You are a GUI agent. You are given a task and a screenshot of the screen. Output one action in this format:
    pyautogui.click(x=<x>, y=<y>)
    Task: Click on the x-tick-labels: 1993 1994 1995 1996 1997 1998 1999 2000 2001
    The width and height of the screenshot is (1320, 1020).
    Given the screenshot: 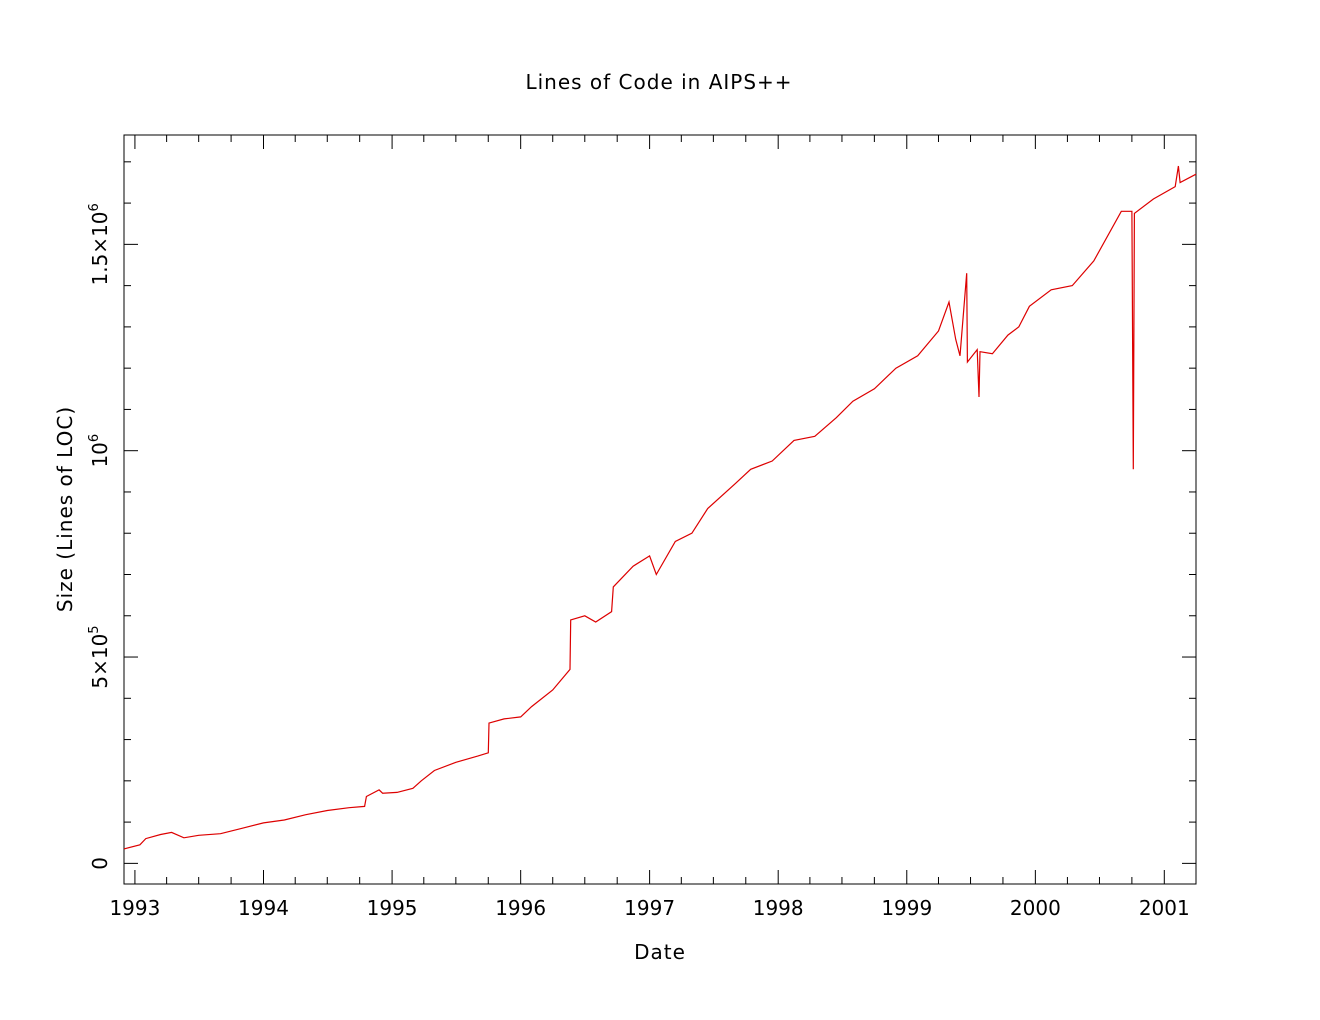 What is the action you would take?
    pyautogui.click(x=649, y=908)
    